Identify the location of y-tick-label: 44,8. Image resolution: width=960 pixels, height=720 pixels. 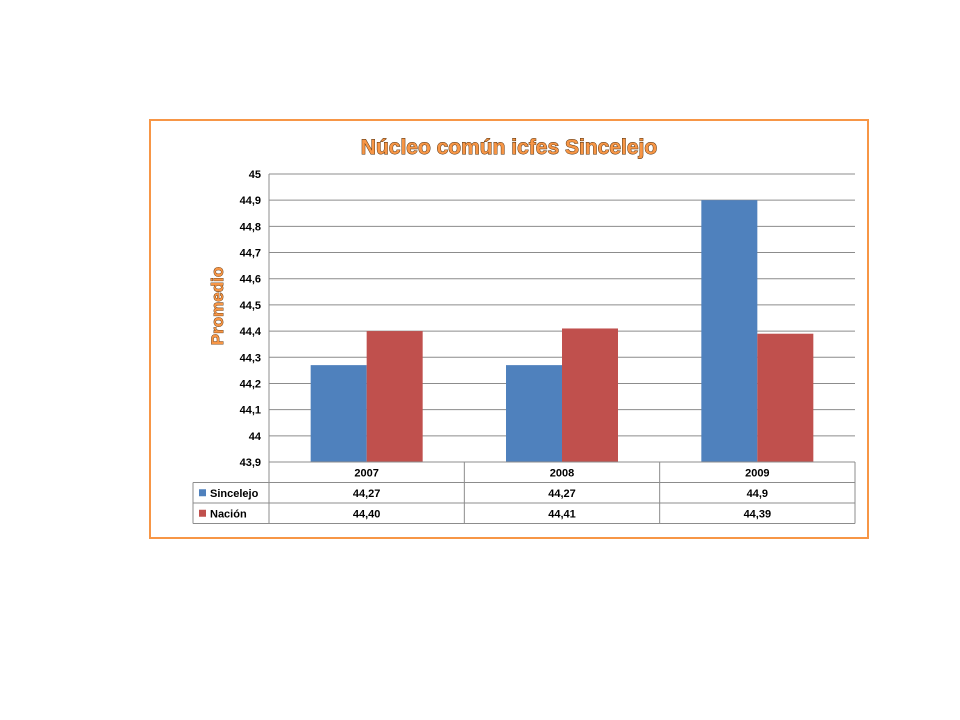
(250, 227).